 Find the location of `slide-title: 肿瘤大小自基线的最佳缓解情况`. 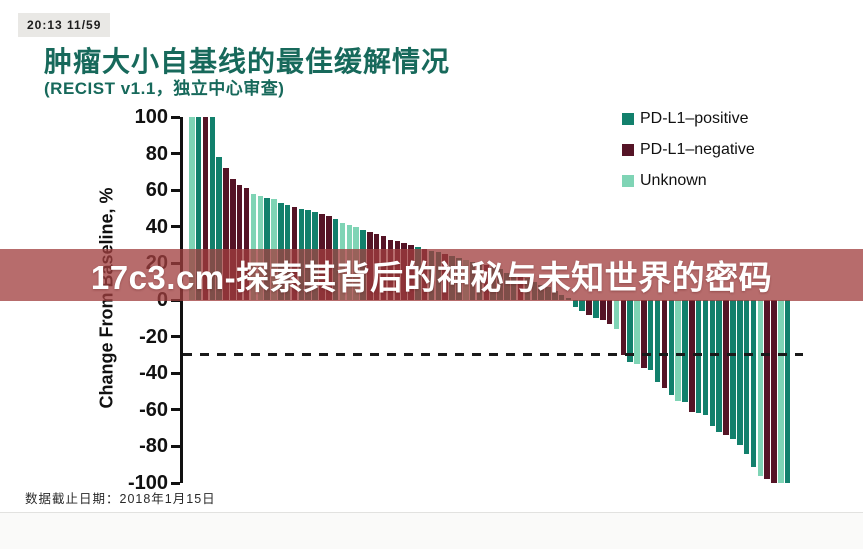

slide-title: 肿瘤大小自基线的最佳缓解情况 is located at coordinates (247, 61).